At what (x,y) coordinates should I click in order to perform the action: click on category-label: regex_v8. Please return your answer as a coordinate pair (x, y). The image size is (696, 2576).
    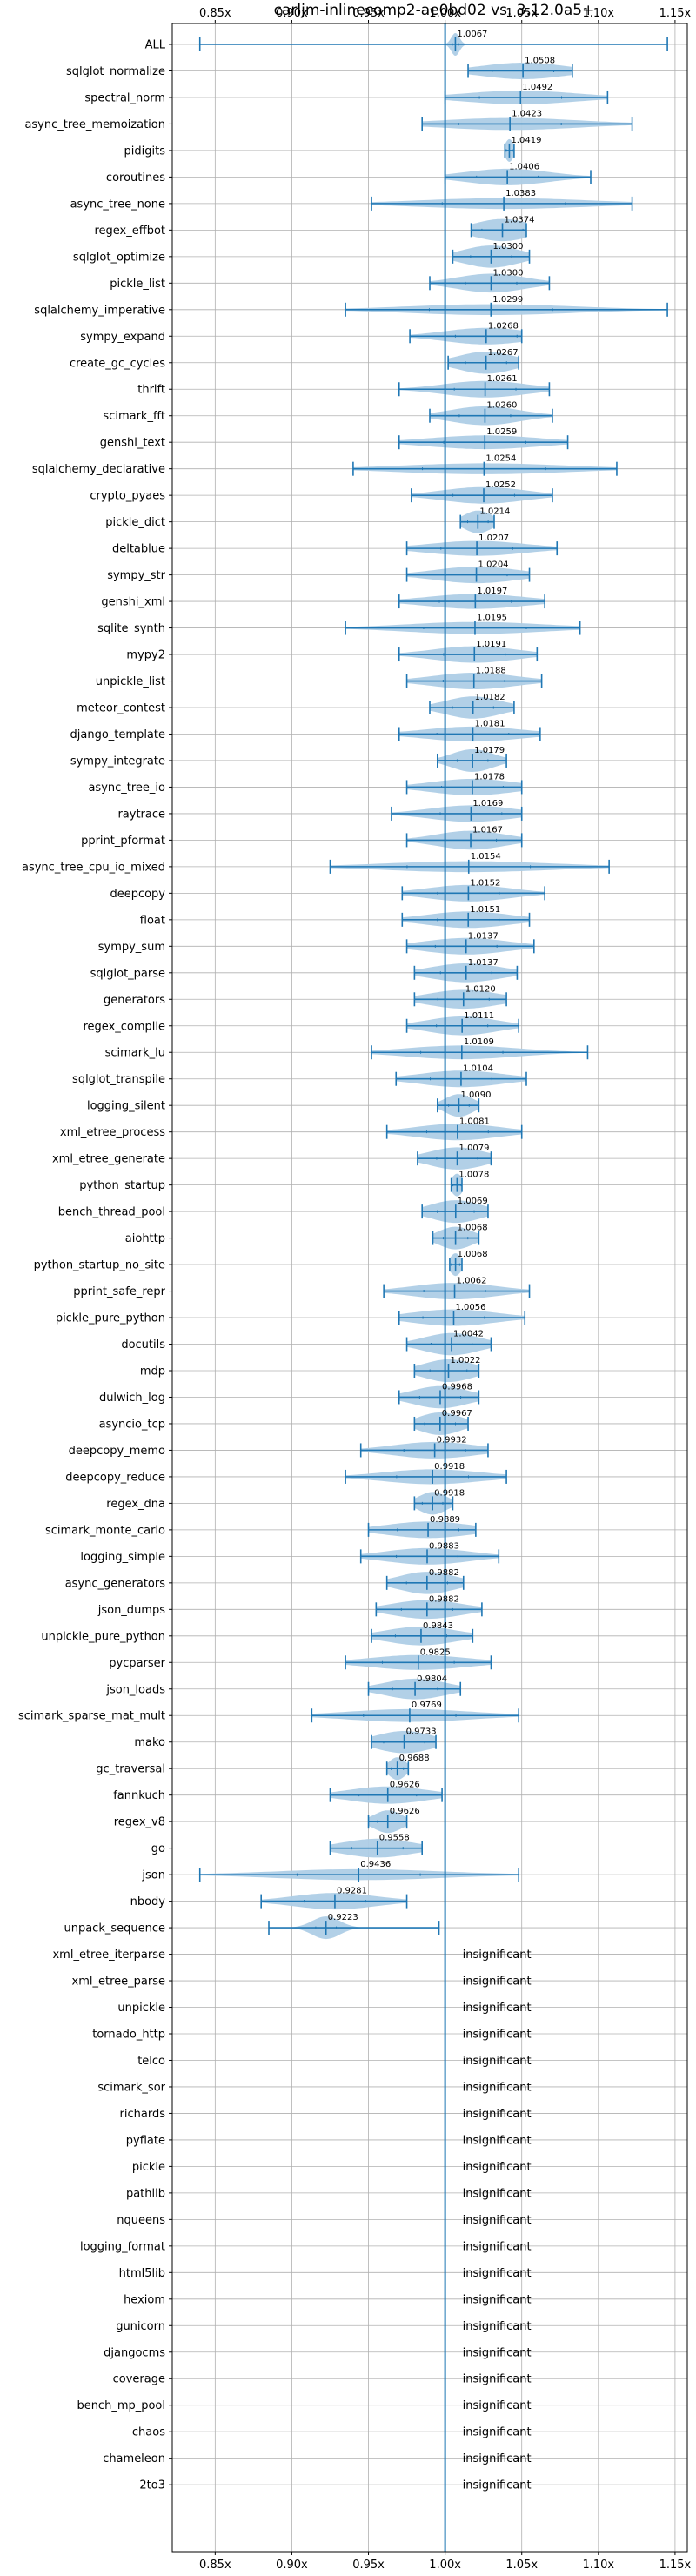
    Looking at the image, I should click on (139, 1823).